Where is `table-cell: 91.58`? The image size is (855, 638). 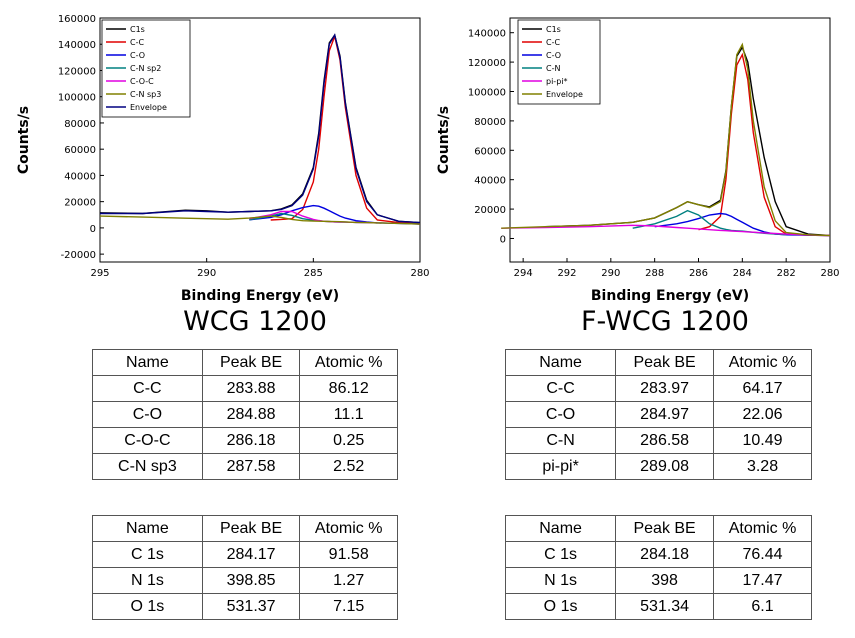
table-cell: 91.58 is located at coordinates (348, 554).